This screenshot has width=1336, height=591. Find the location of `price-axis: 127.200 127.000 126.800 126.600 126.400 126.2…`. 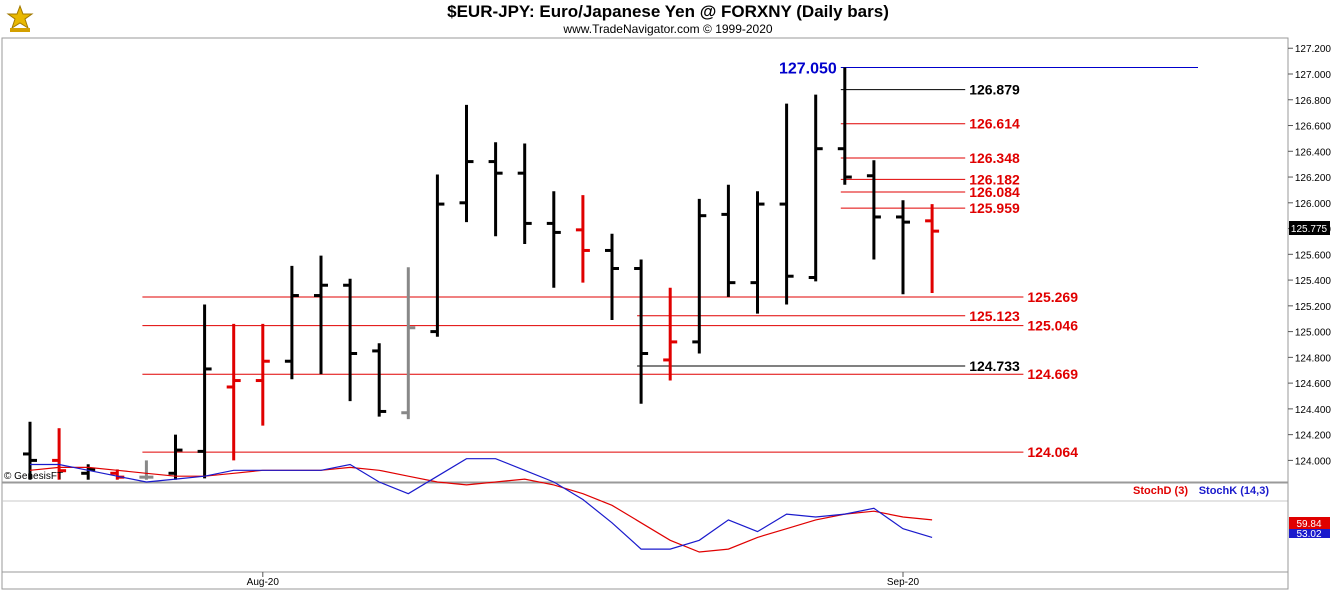

price-axis: 127.200 127.000 126.800 126.600 126.400 126.2… is located at coordinates (1309, 260).